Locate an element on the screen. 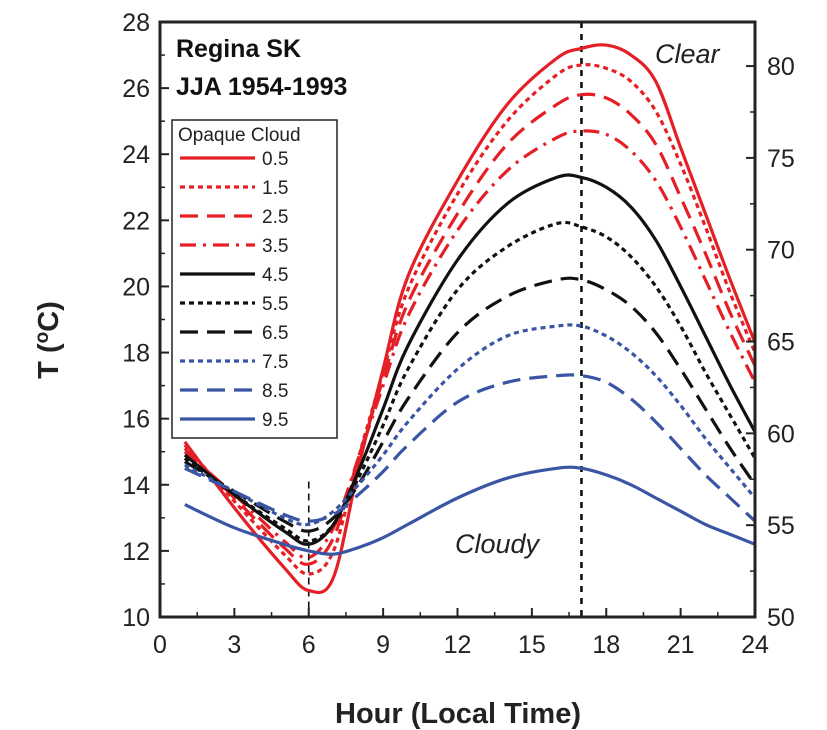  legend-label: 2.5 is located at coordinates (275, 217).